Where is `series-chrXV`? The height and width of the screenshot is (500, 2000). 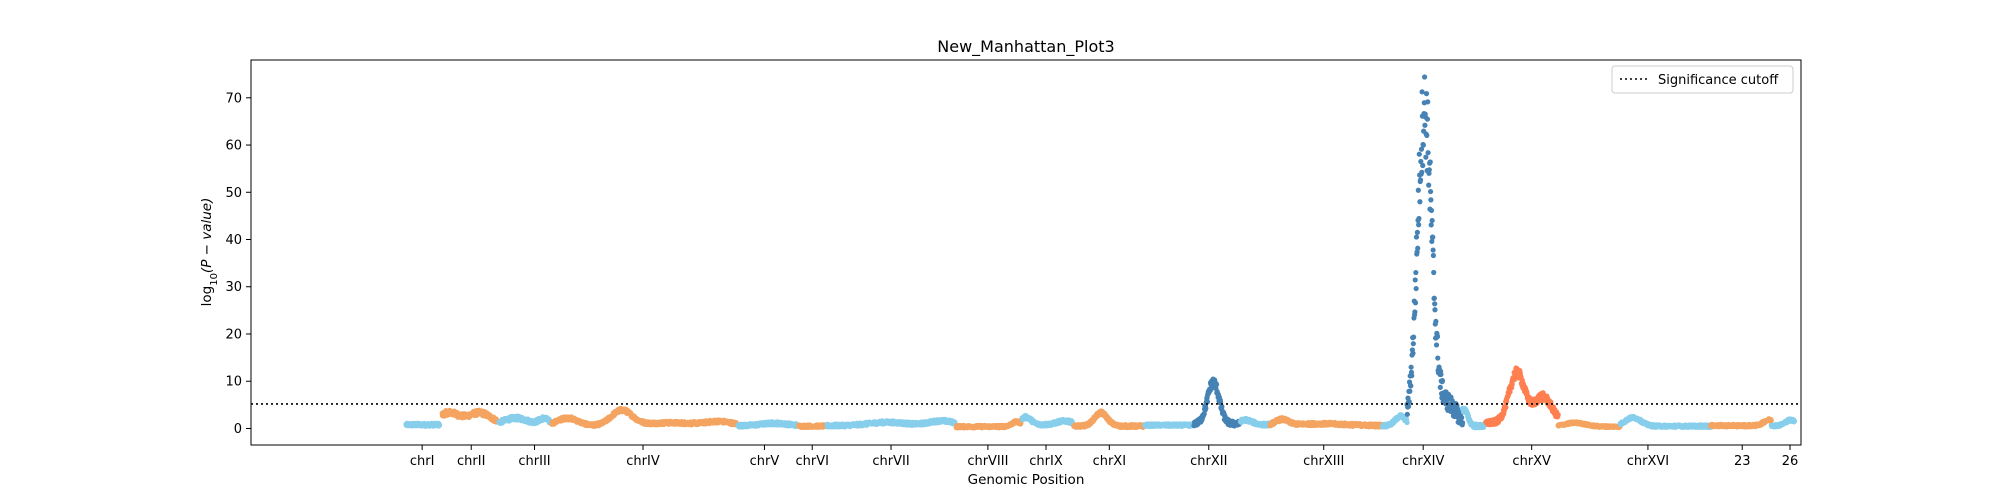 series-chrXV is located at coordinates (1522, 396).